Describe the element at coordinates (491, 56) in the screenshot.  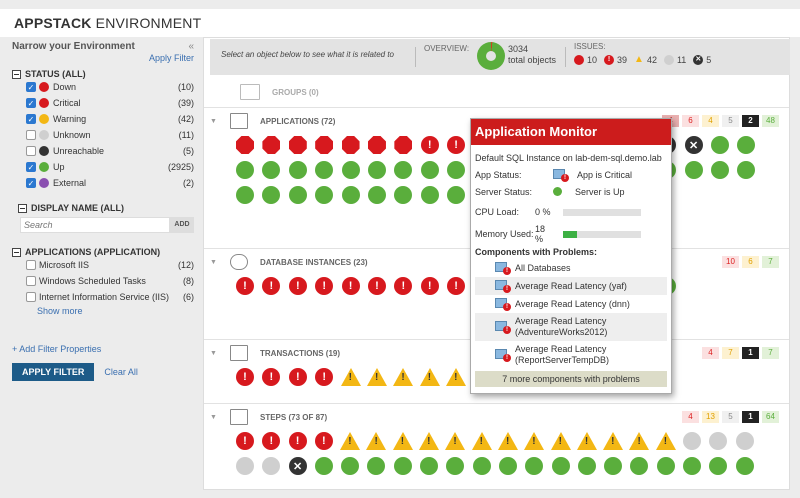
I see `overview-donut-chart` at that location.